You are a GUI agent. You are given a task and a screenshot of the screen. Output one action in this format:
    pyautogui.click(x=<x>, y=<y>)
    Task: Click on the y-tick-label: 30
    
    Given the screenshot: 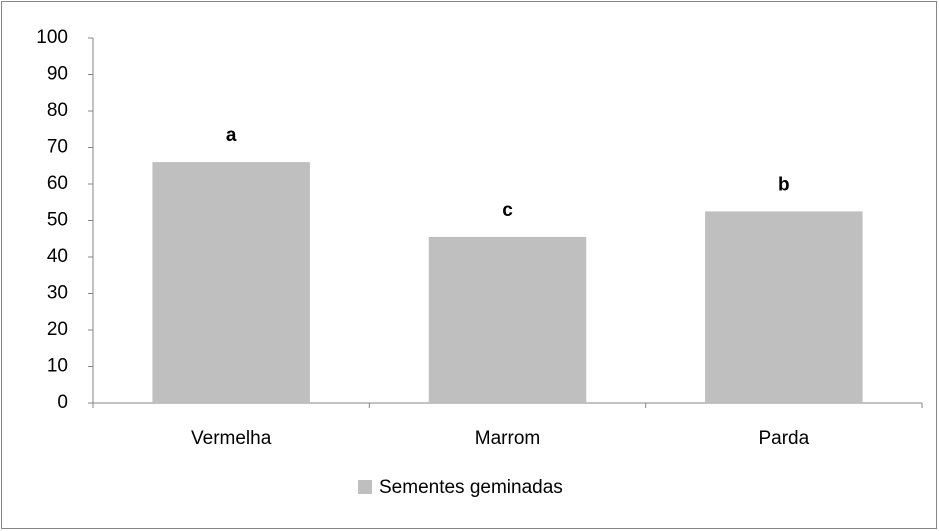 What is the action you would take?
    pyautogui.click(x=57, y=293)
    